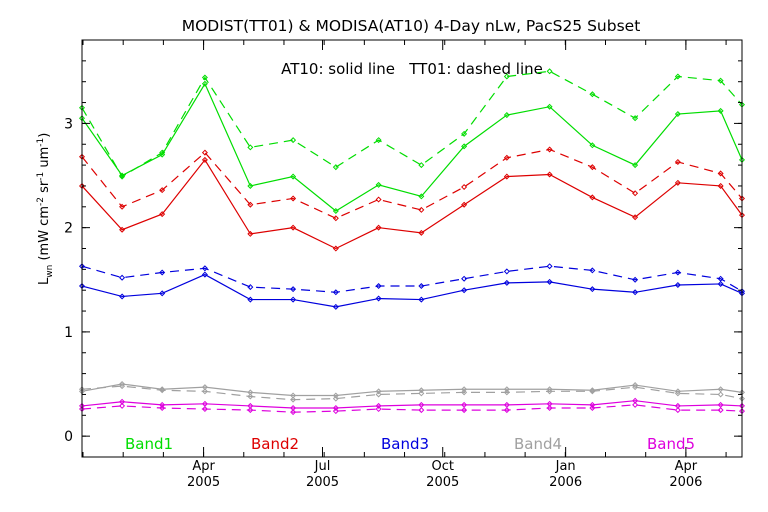 The height and width of the screenshot is (512, 768). What do you see at coordinates (44, 281) in the screenshot?
I see `y-axis-label-symbol: L` at bounding box center [44, 281].